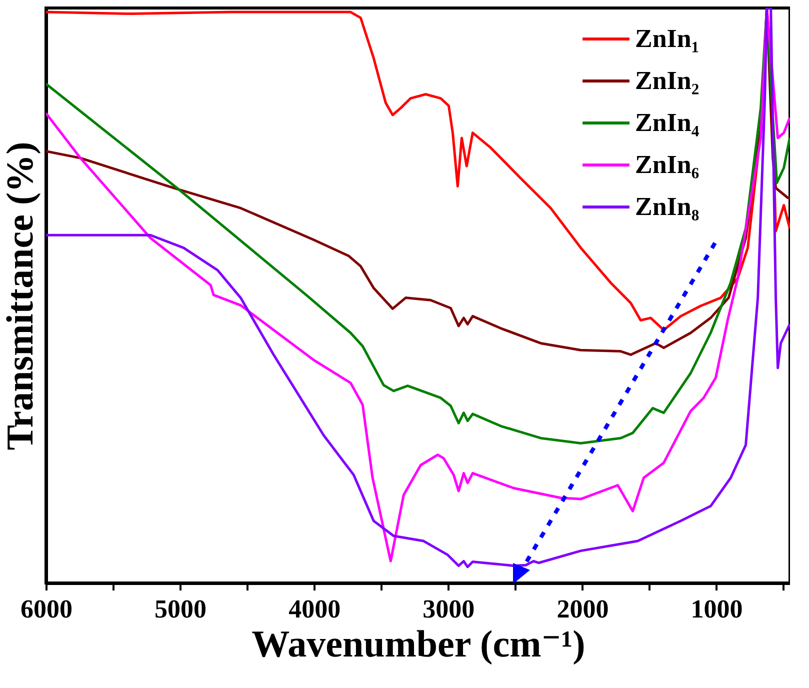 This screenshot has height=688, width=809. What do you see at coordinates (419, 645) in the screenshot?
I see `x-axis-title: Wavenumber (cm⁻¹)` at bounding box center [419, 645].